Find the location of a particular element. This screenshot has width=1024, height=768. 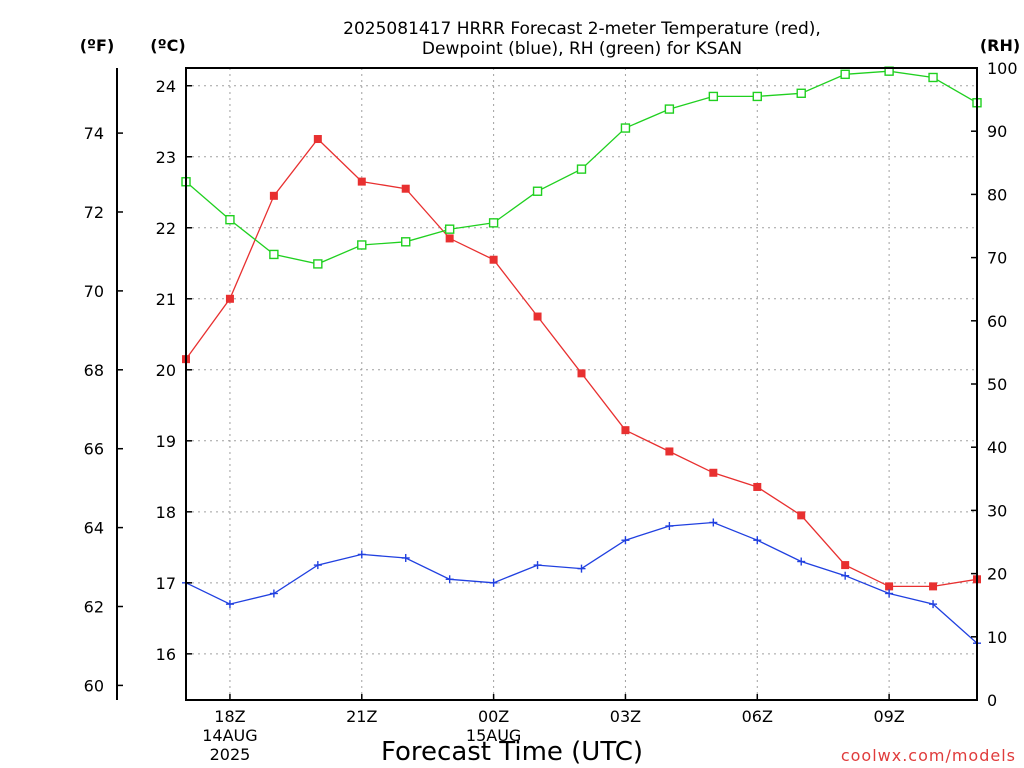

rh-tick-label: 50 is located at coordinates (997, 384).